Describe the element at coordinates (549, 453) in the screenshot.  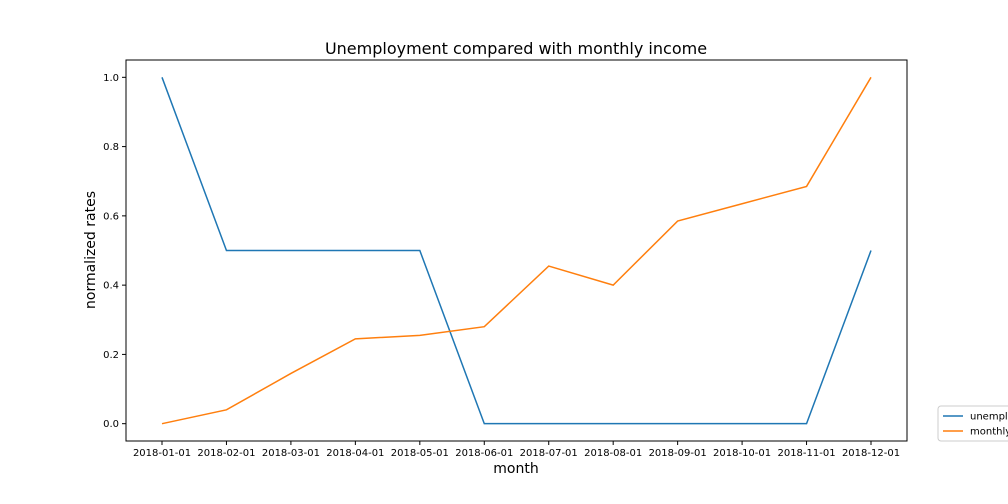
I see `x-tick-label: 2018-07-01` at that location.